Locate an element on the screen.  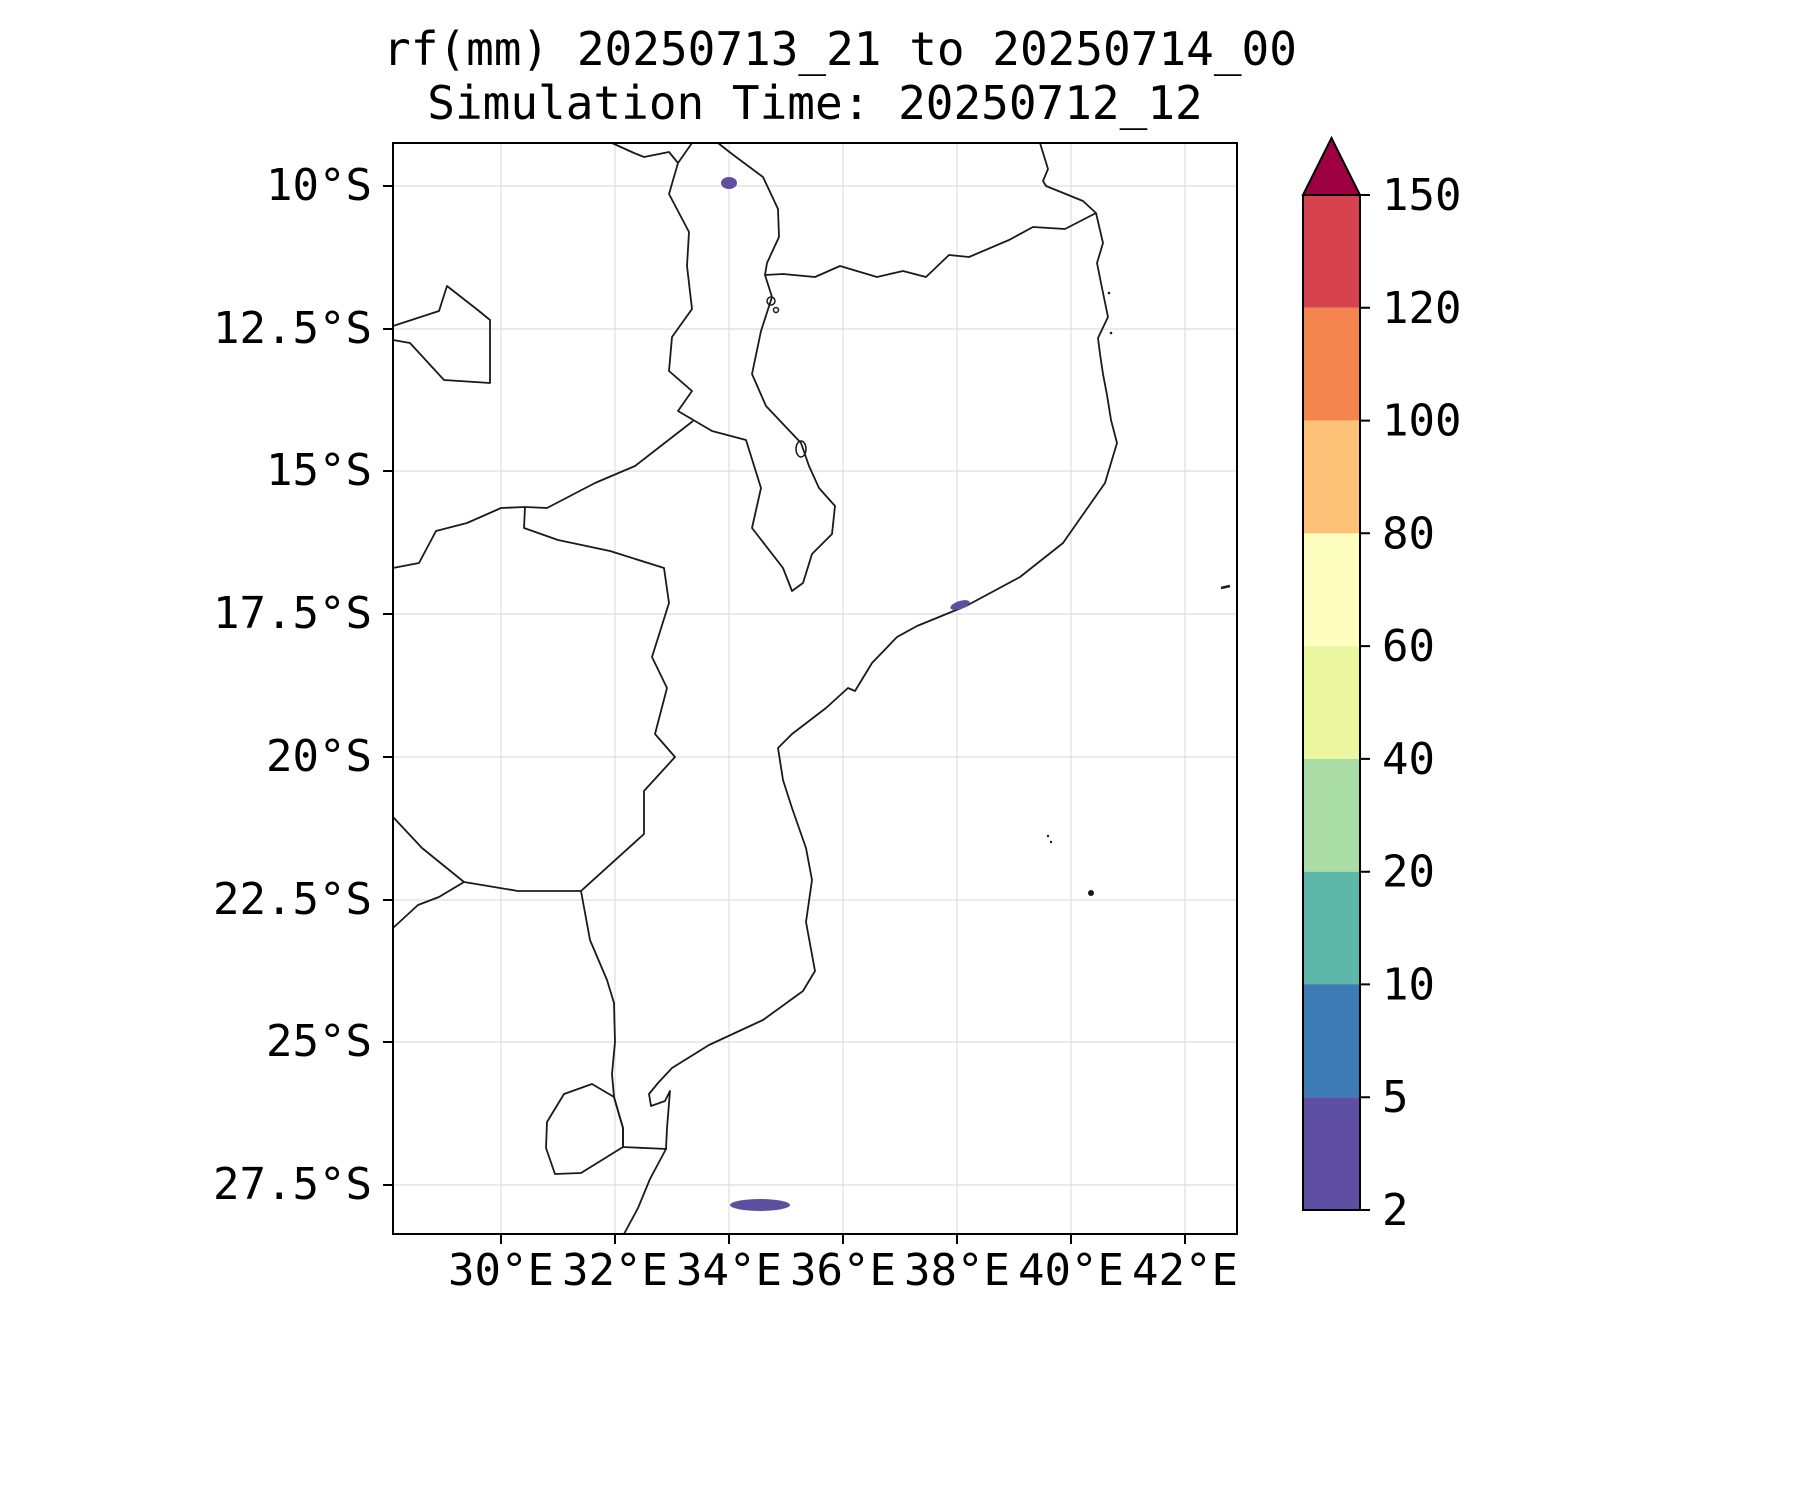
y-tick-label: 25°S is located at coordinates (319, 1041).